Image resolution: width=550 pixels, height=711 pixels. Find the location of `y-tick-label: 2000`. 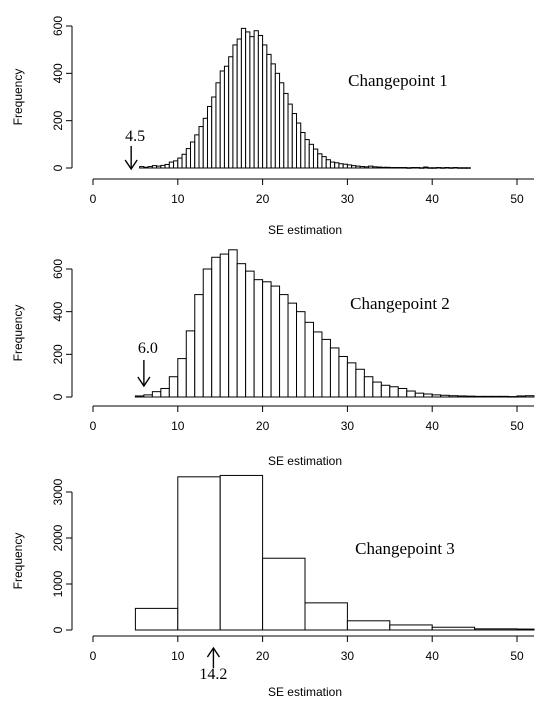

y-tick-label: 2000 is located at coordinates (58, 537).